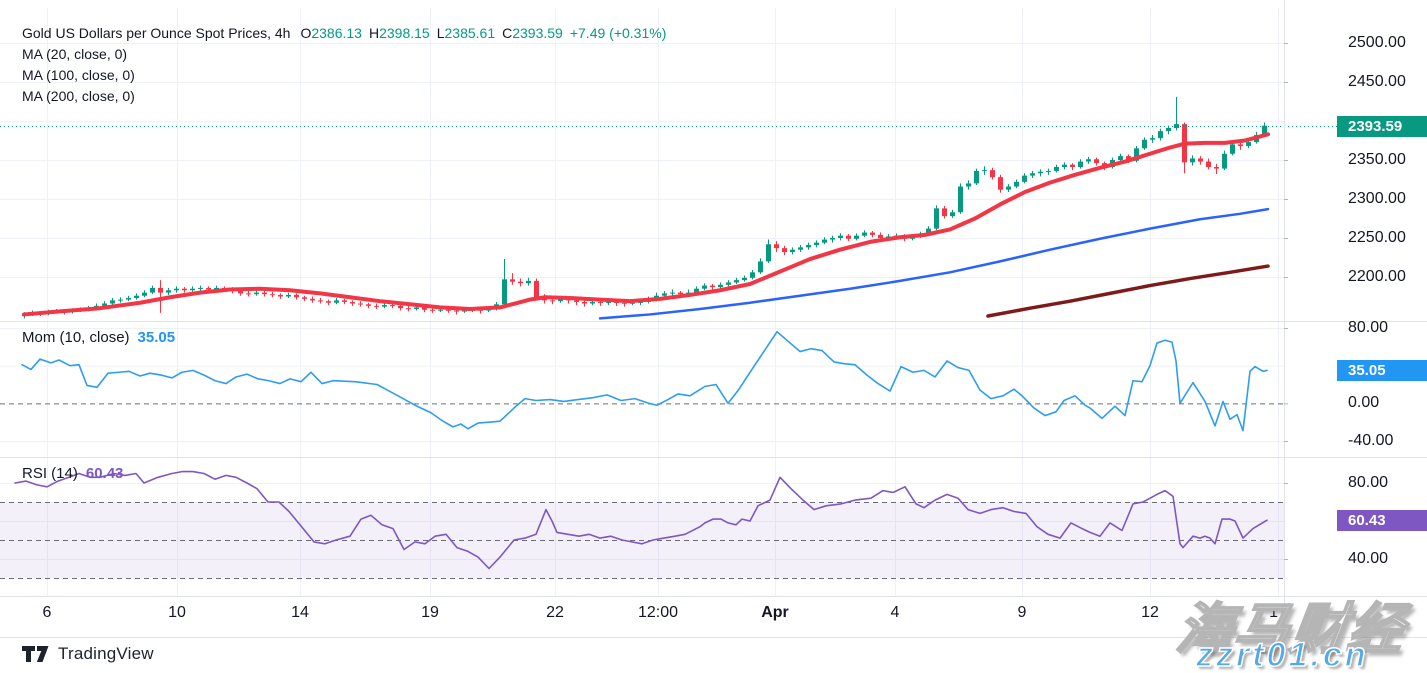  I want to click on momentum-axis-label: -40.00, so click(1371, 440).